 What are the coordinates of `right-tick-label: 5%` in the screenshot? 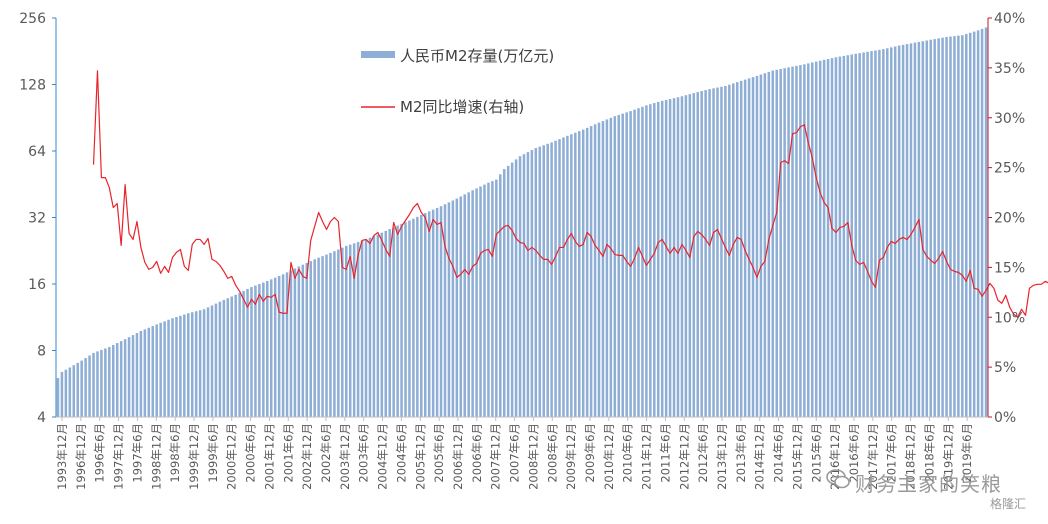 It's located at (1005, 368).